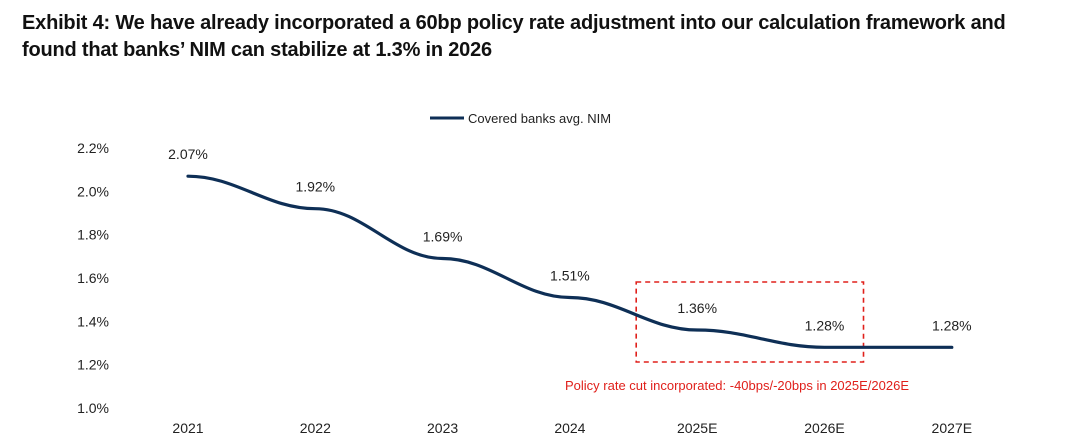  Describe the element at coordinates (952, 428) in the screenshot. I see `x-tick-label: 2027E` at that location.